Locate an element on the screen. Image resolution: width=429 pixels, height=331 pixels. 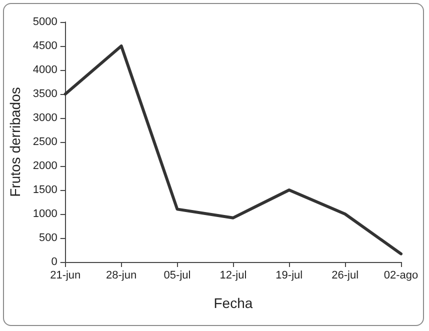
y-tick-label: 500 is located at coordinates (48, 238).